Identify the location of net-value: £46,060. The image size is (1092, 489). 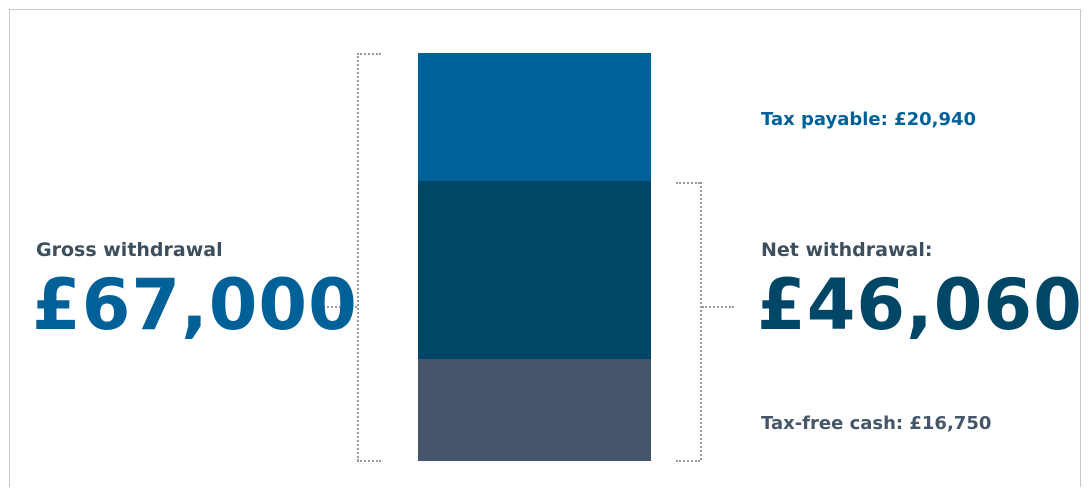
(920, 305).